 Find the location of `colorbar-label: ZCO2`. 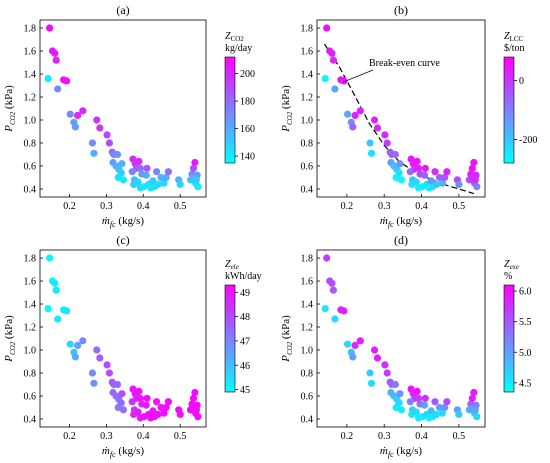

colorbar-label: ZCO2 is located at coordinates (234, 37).